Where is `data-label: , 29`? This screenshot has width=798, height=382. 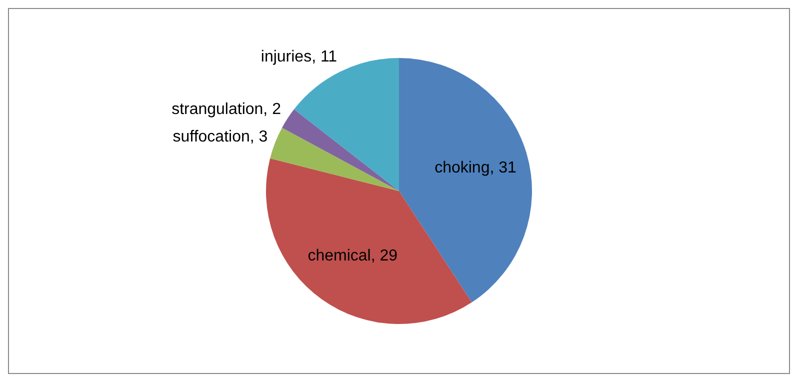 data-label: , 29 is located at coordinates (384, 255).